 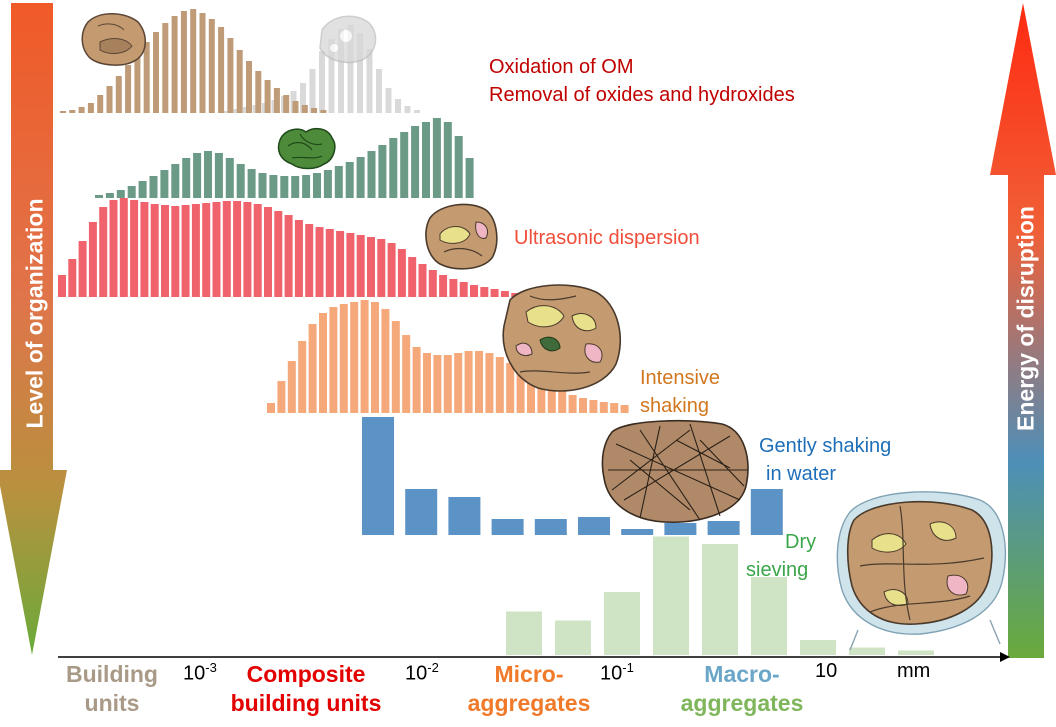 I want to click on intensive-label-line2: shaking, so click(x=674, y=406).